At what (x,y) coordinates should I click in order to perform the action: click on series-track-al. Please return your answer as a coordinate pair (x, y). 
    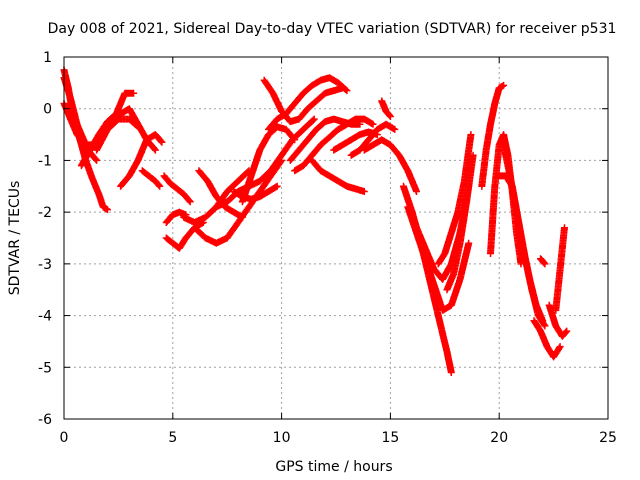
    Looking at the image, I should click on (543, 261).